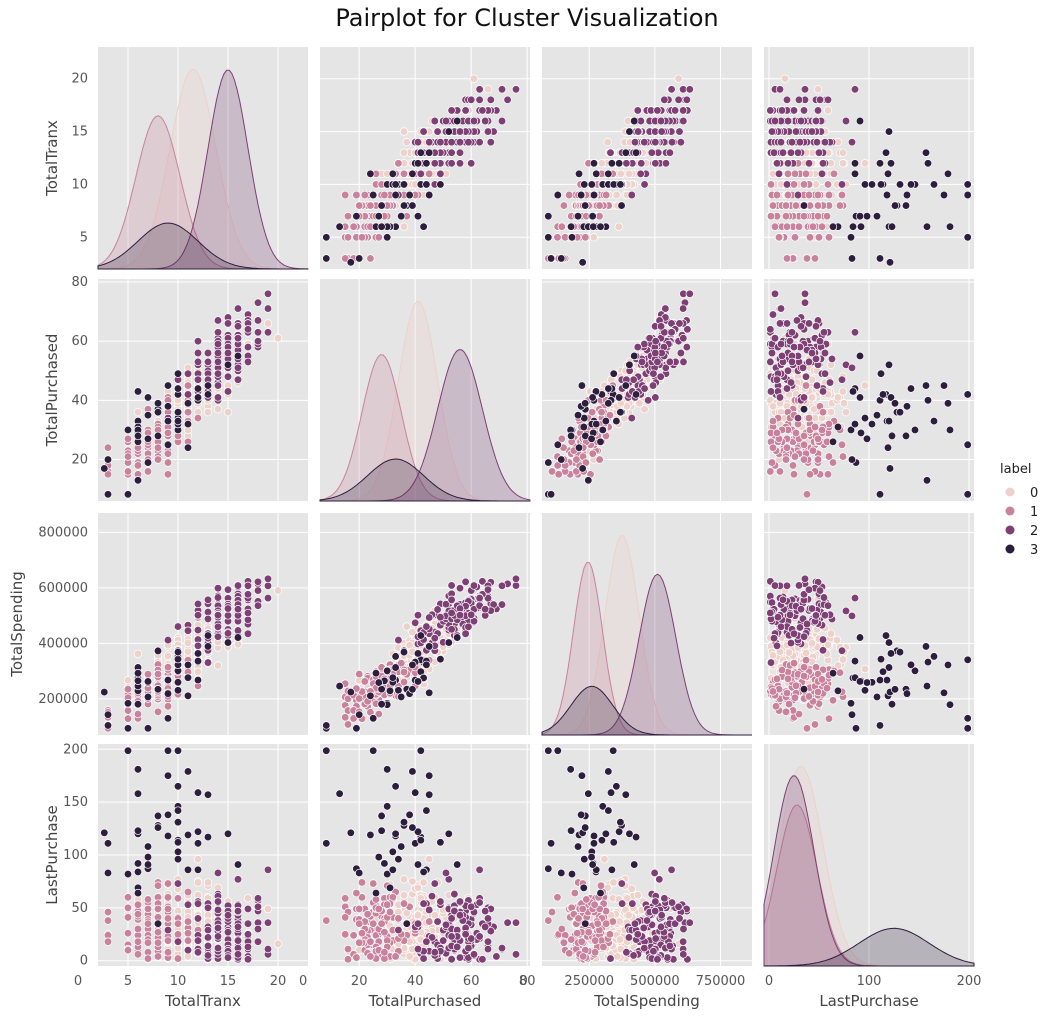  I want to click on x-axis-label: TotalTranx, so click(202, 1001).